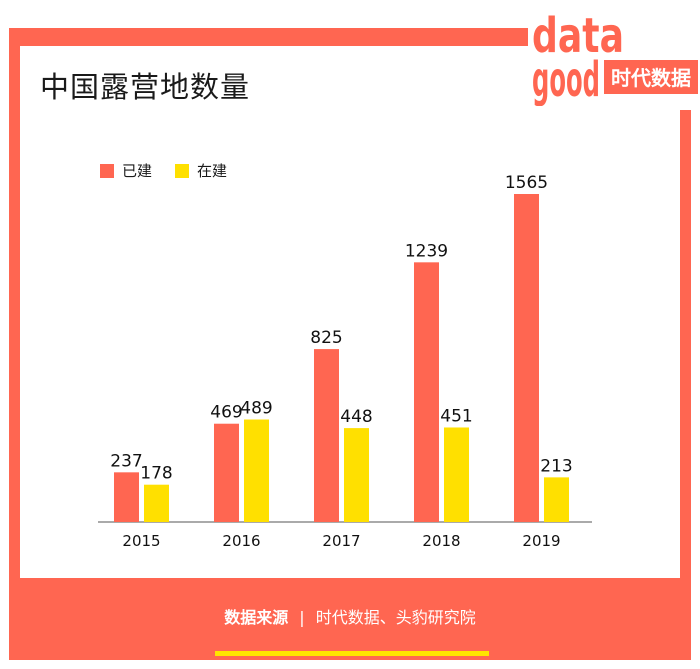 The height and width of the screenshot is (669, 700). Describe the element at coordinates (541, 541) in the screenshot. I see `x-tick-label-2019: 2019` at that location.